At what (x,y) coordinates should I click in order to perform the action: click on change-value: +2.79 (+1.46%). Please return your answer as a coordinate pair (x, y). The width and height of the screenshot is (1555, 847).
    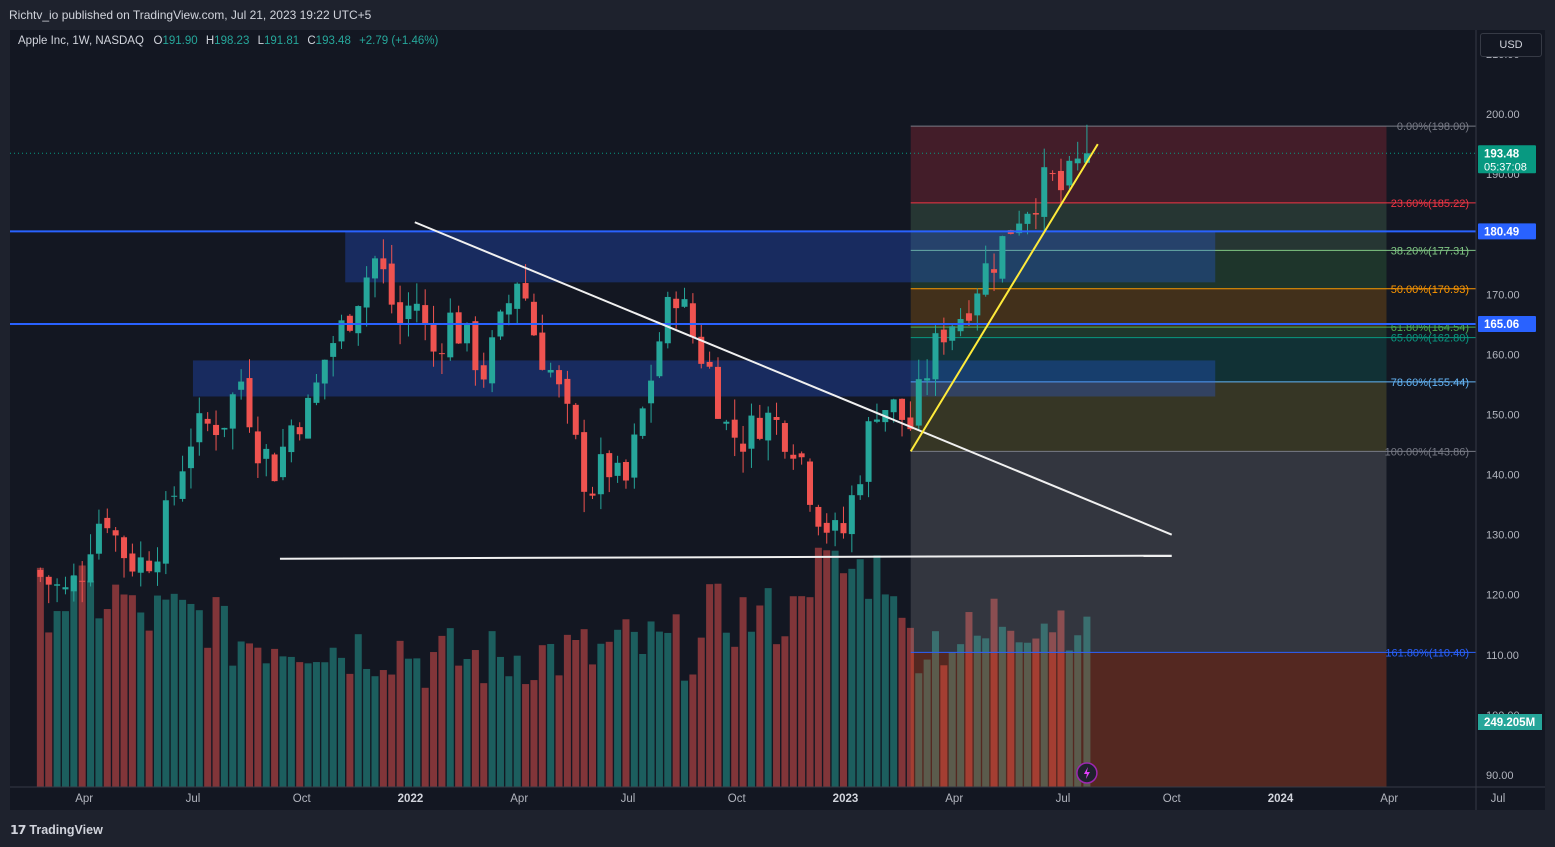
    Looking at the image, I should click on (399, 41).